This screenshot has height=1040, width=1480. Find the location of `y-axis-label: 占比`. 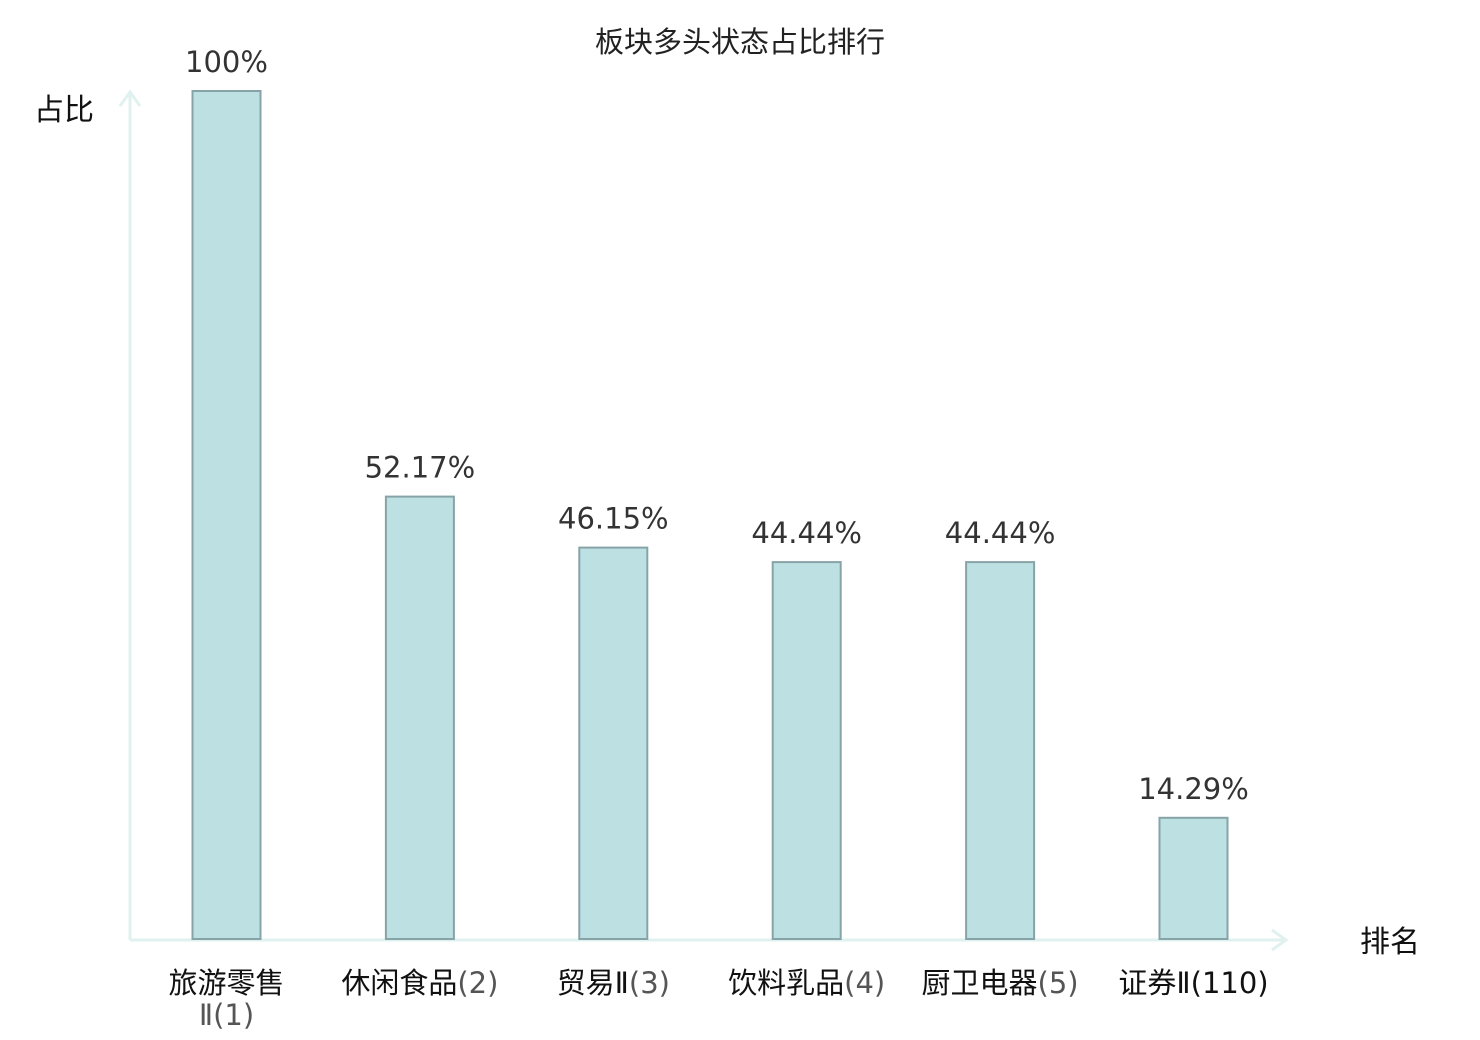

y-axis-label: 占比 is located at coordinates (64, 110).